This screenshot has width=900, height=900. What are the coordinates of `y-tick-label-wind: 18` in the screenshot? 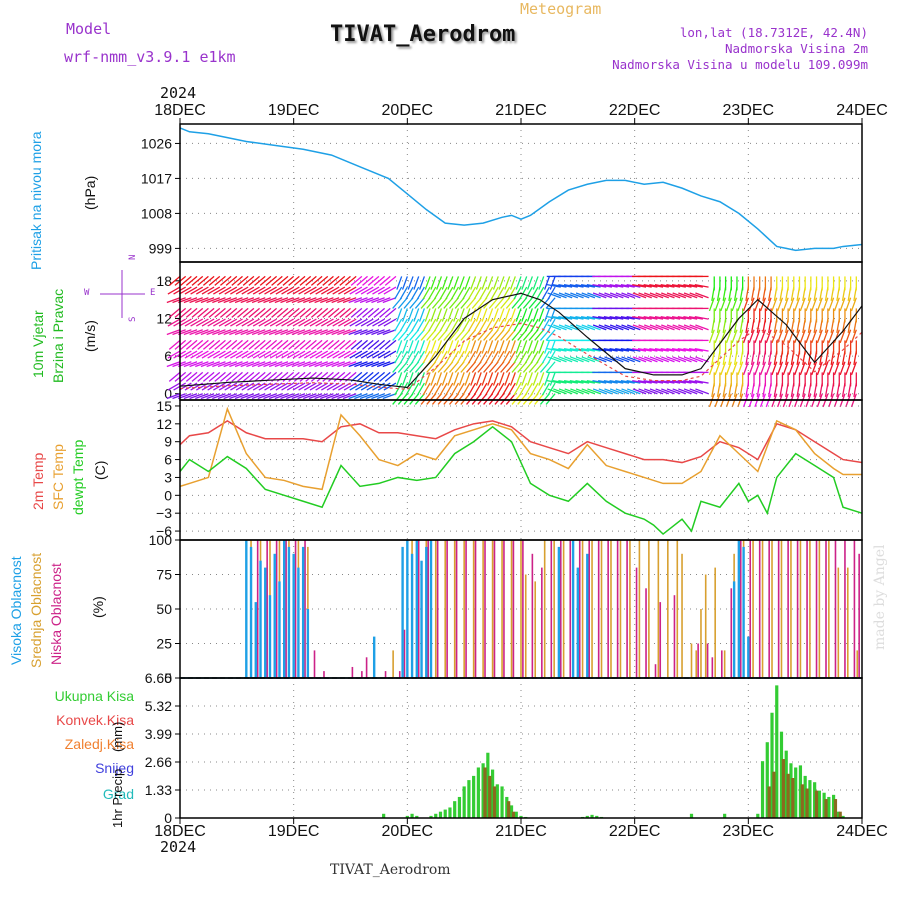 It's located at (164, 281).